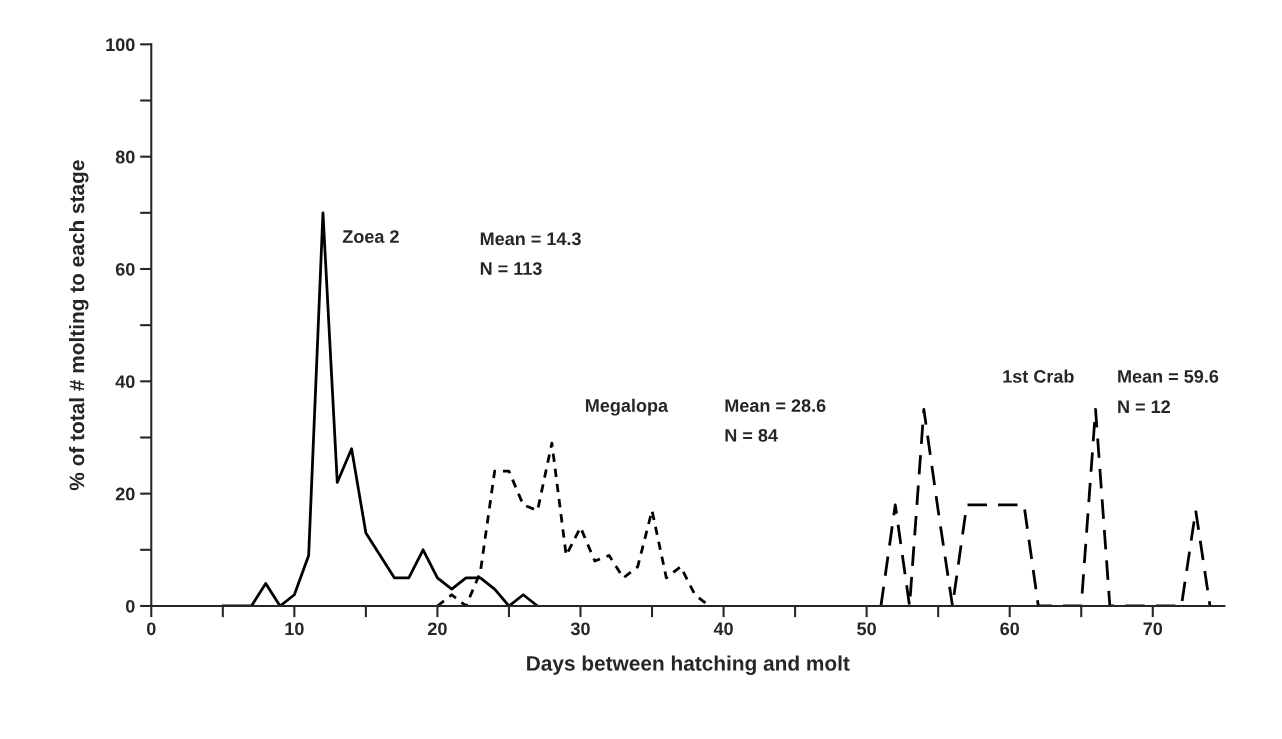  I want to click on x-tick-label: 70, so click(1153, 629).